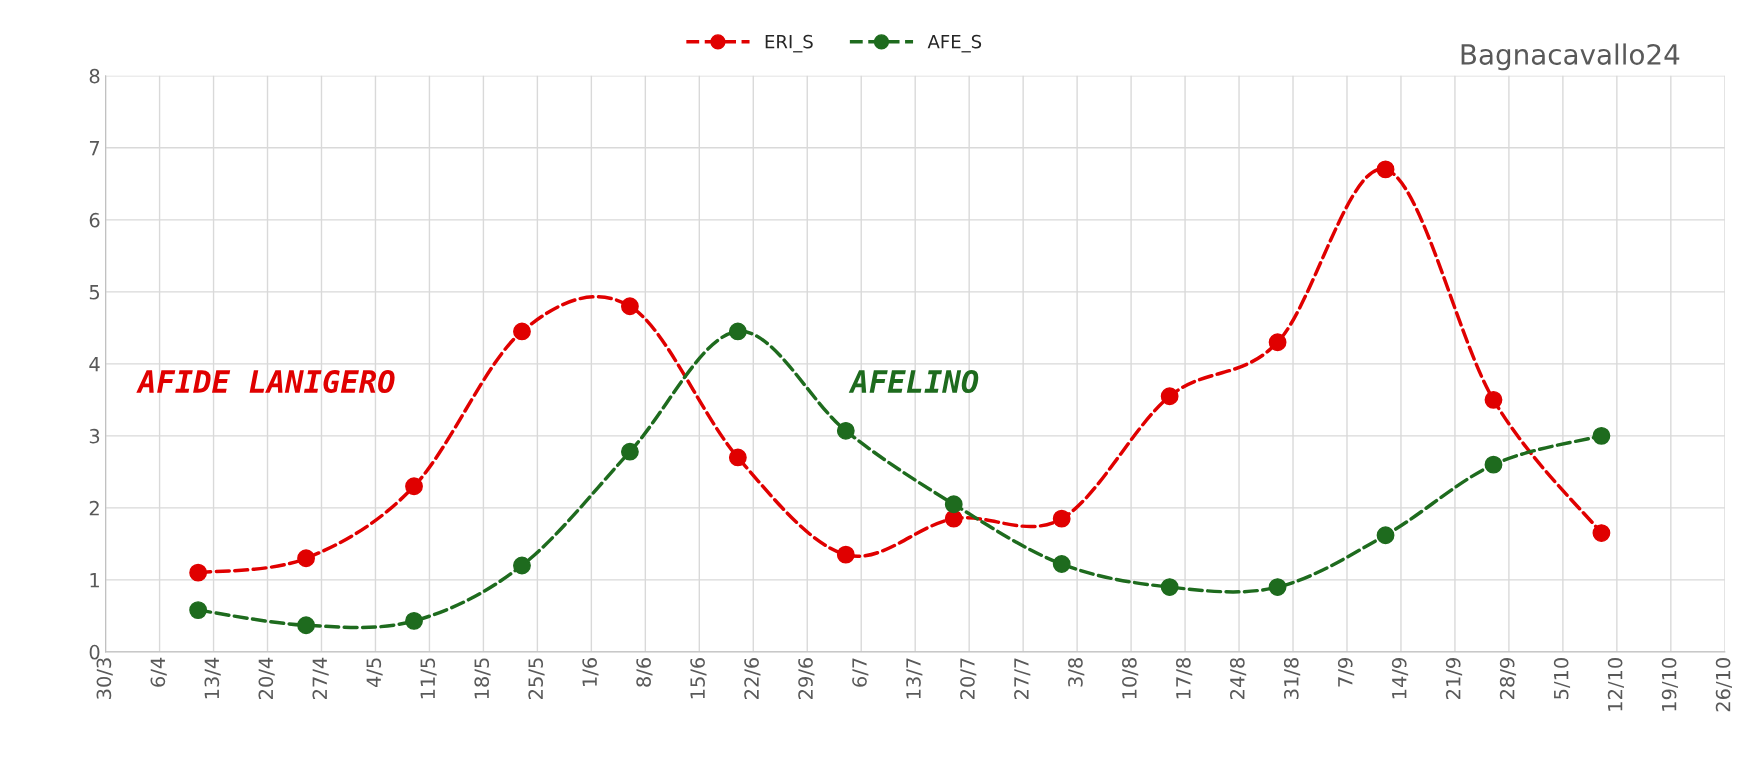 This screenshot has width=1760, height=758. I want to click on x-tick-label: 13/7, so click(914, 678).